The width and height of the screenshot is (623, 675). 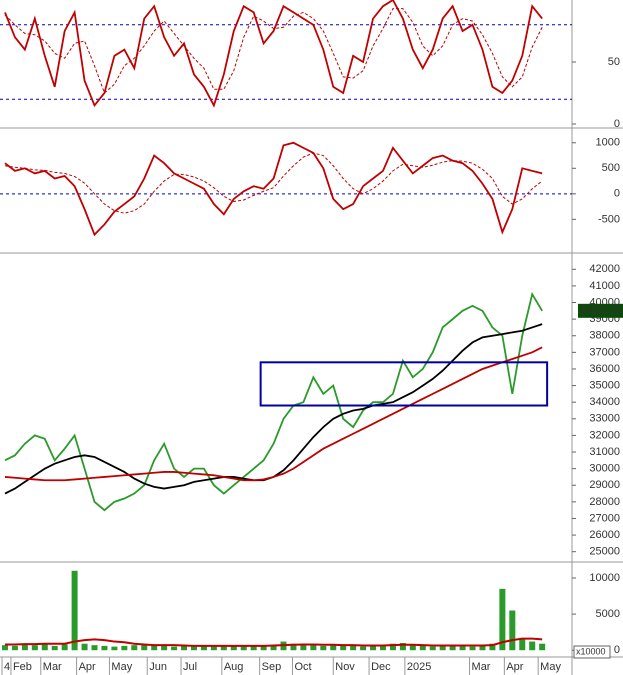 What do you see at coordinates (604, 286) in the screenshot?
I see `y-tick-label: 41000` at bounding box center [604, 286].